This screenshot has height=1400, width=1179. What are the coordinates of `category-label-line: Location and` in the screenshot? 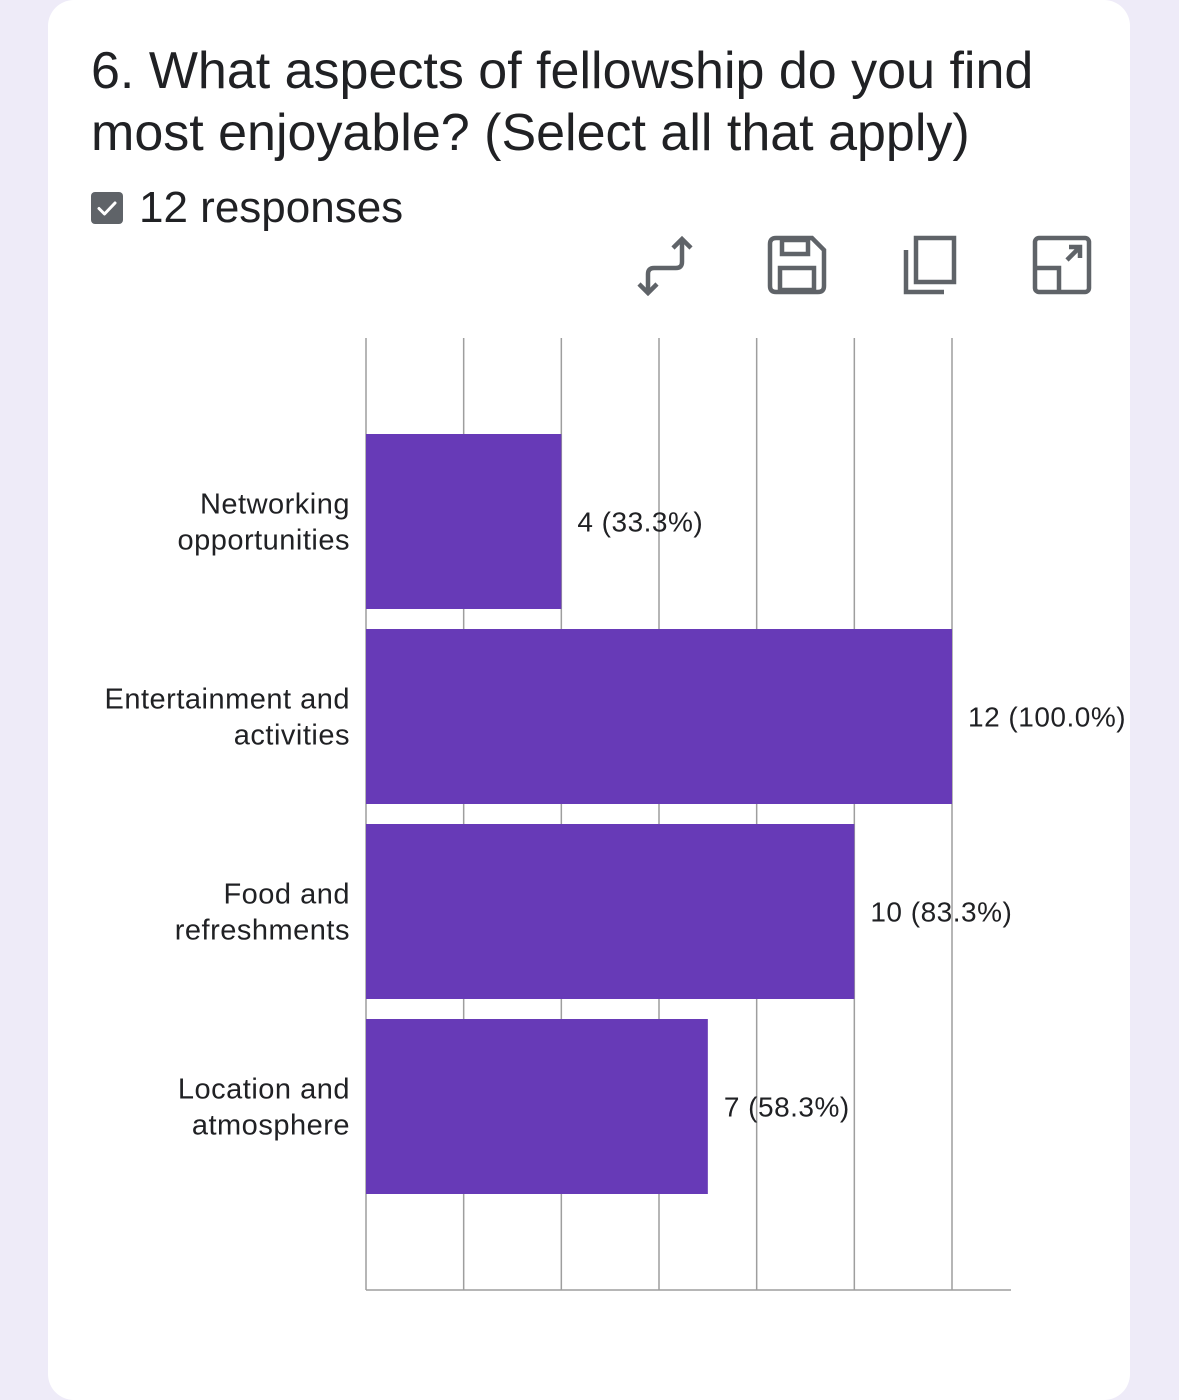 It's located at (264, 1090).